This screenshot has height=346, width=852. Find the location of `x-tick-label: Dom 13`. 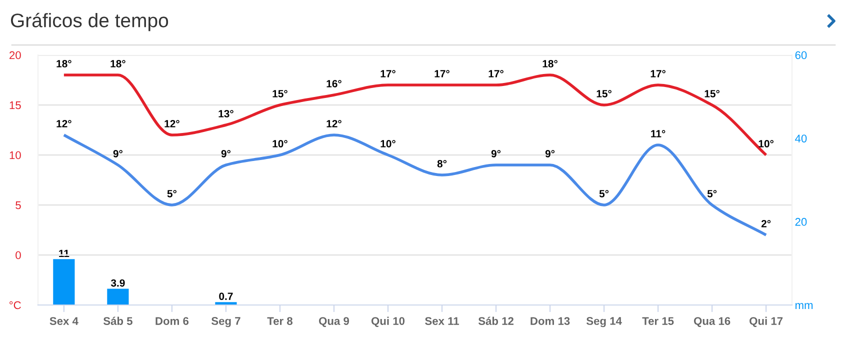

x-tick-label: Dom 13 is located at coordinates (550, 321).